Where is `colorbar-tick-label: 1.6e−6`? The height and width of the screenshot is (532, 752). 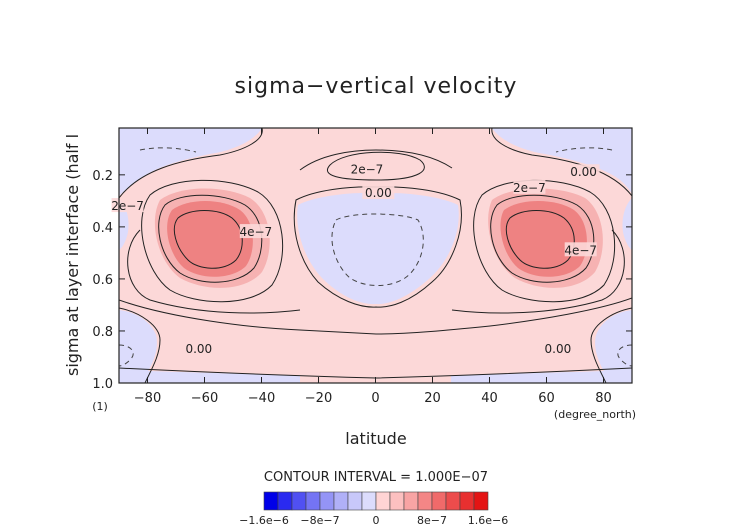 colorbar-tick-label: 1.6e−6 is located at coordinates (488, 520).